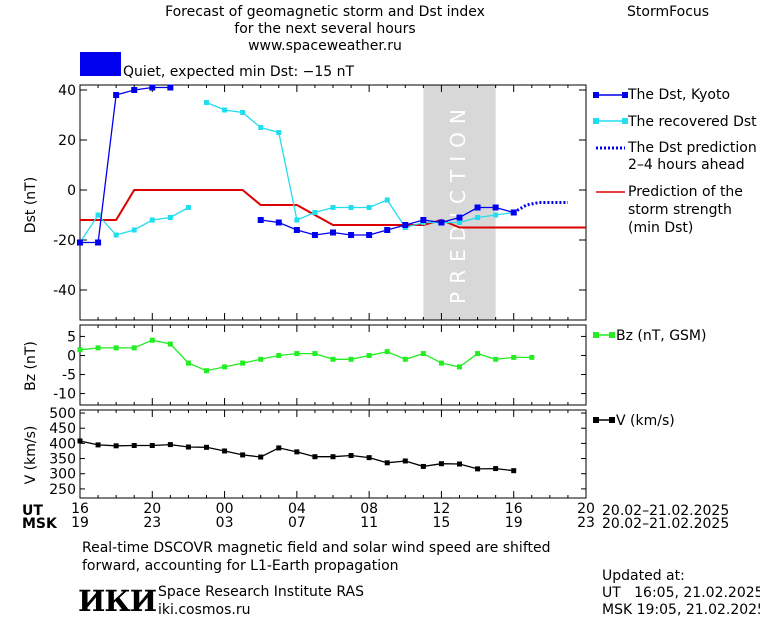 The image size is (760, 620). Describe the element at coordinates (681, 610) in the screenshot. I see `updated-msk: MSK 19:05, 21.02.2025` at that location.